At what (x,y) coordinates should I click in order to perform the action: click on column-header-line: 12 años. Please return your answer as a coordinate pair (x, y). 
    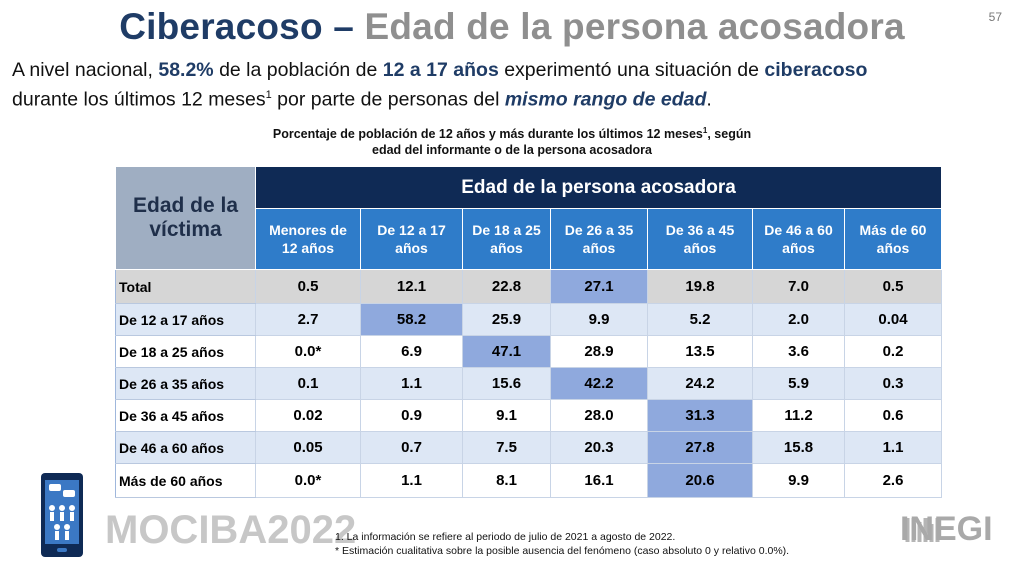
    Looking at the image, I should click on (308, 248).